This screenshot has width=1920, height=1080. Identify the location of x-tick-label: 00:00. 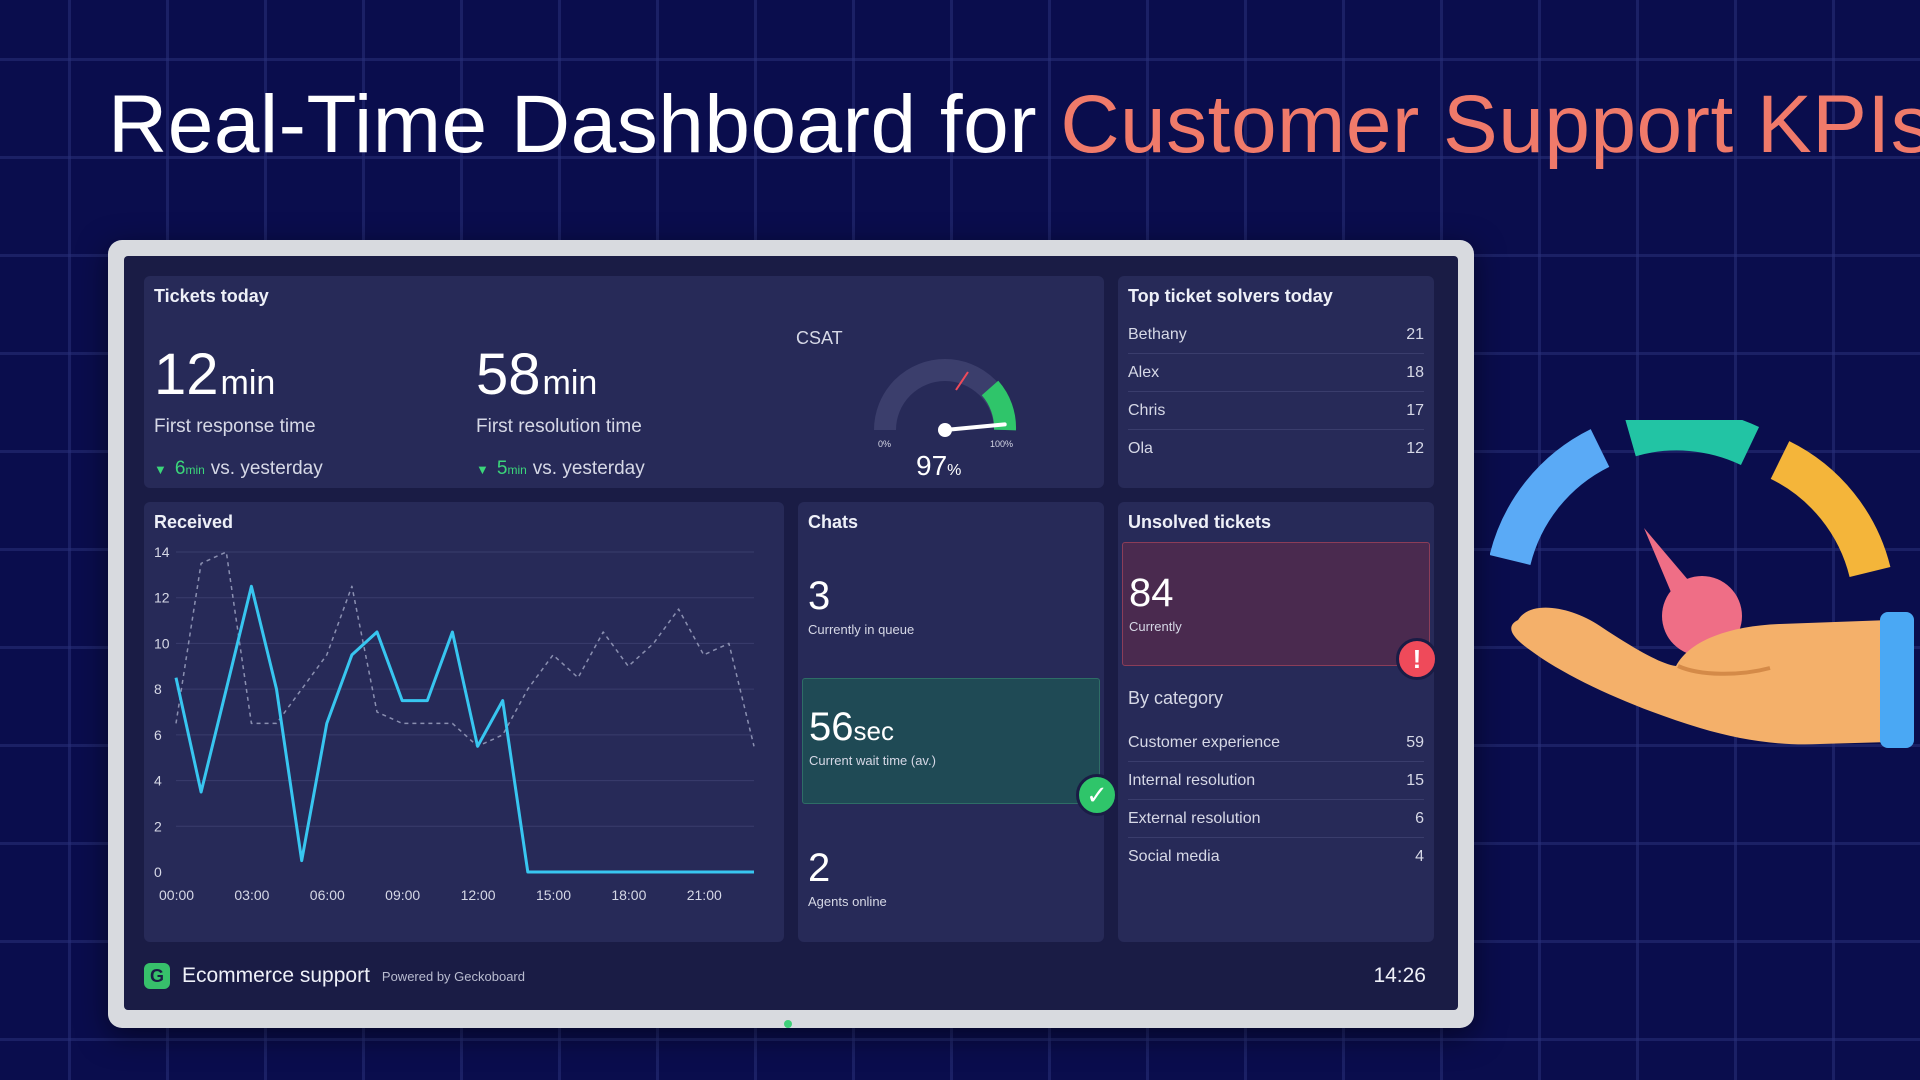
(176, 895).